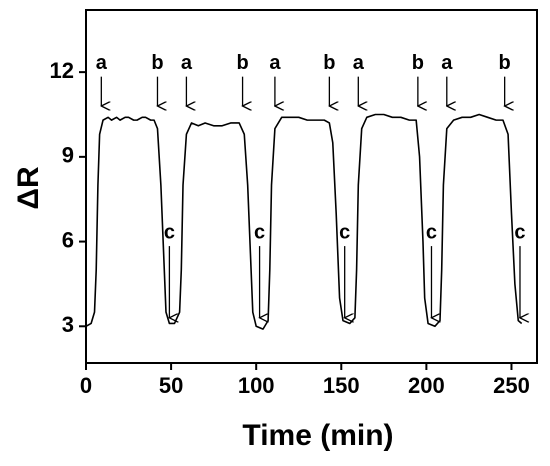 The image size is (550, 466). Describe the element at coordinates (68, 239) in the screenshot. I see `y-tick-label: 6` at that location.